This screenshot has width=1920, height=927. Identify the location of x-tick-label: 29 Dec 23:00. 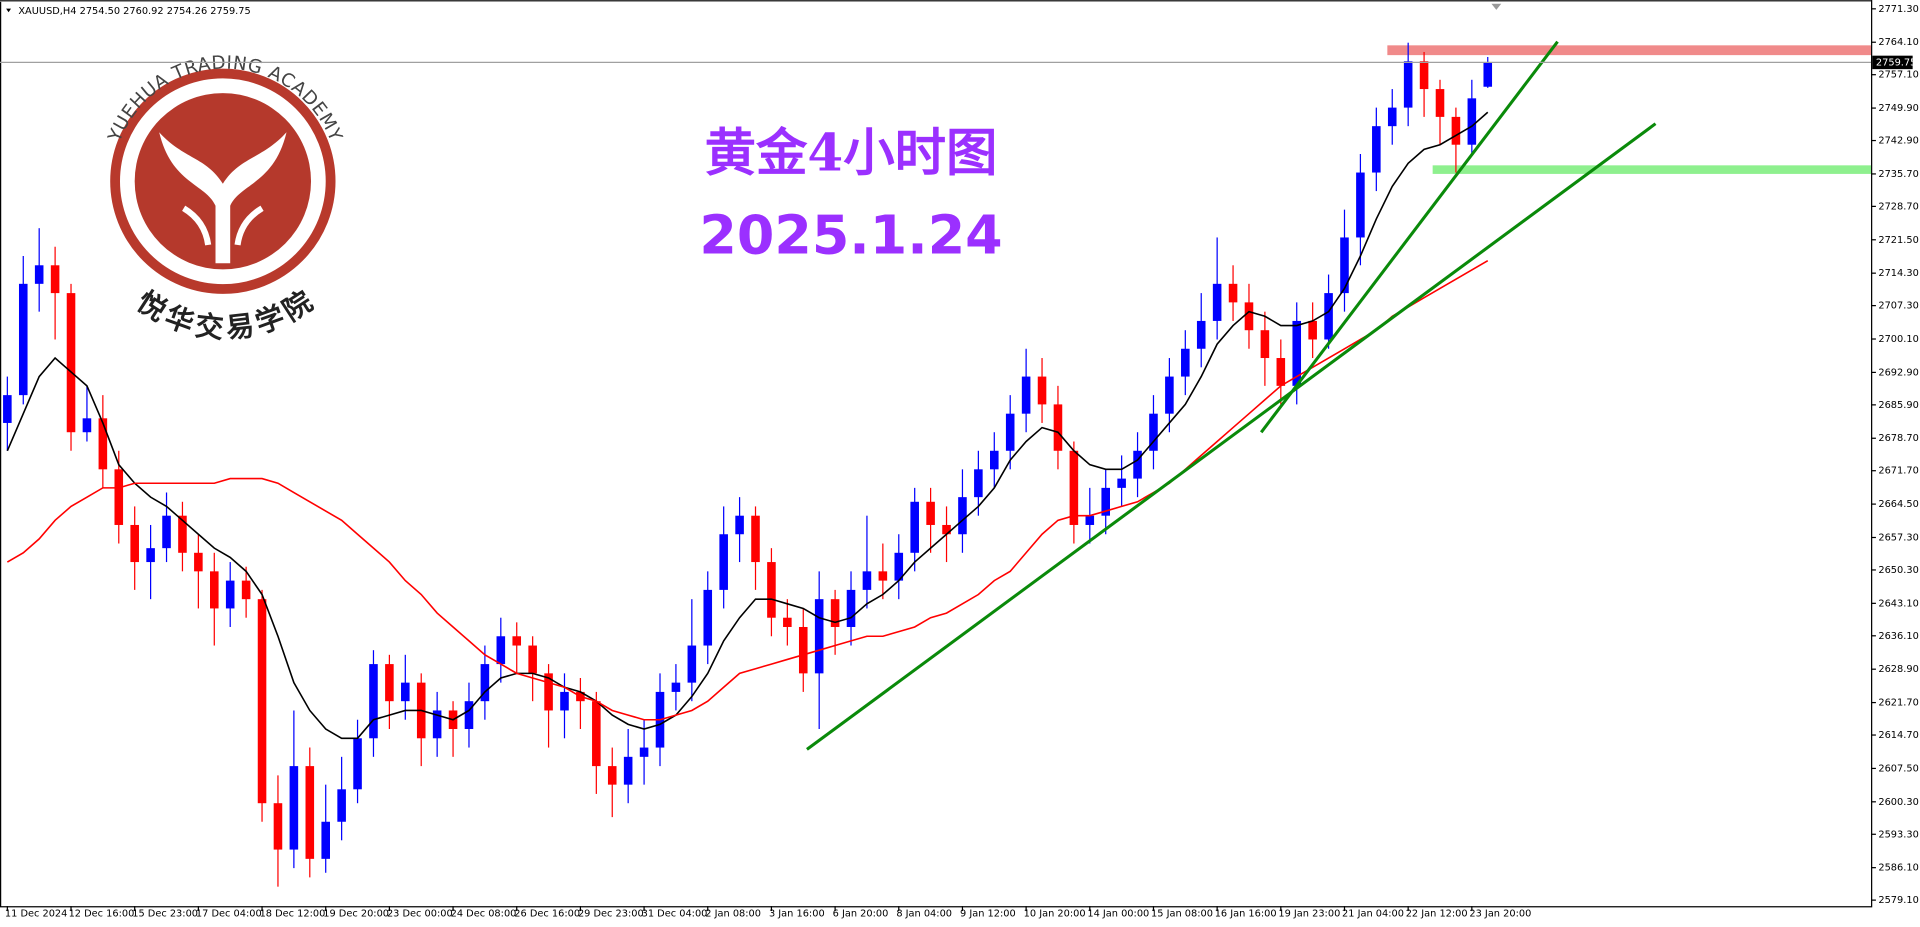
(611, 914).